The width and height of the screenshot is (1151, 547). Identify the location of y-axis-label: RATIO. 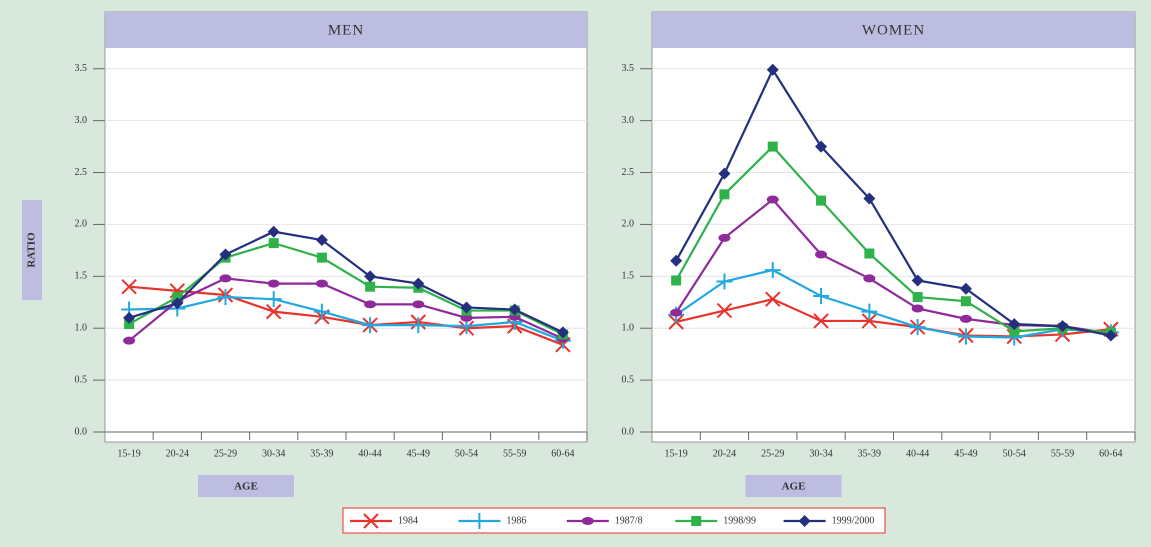
(32, 250).